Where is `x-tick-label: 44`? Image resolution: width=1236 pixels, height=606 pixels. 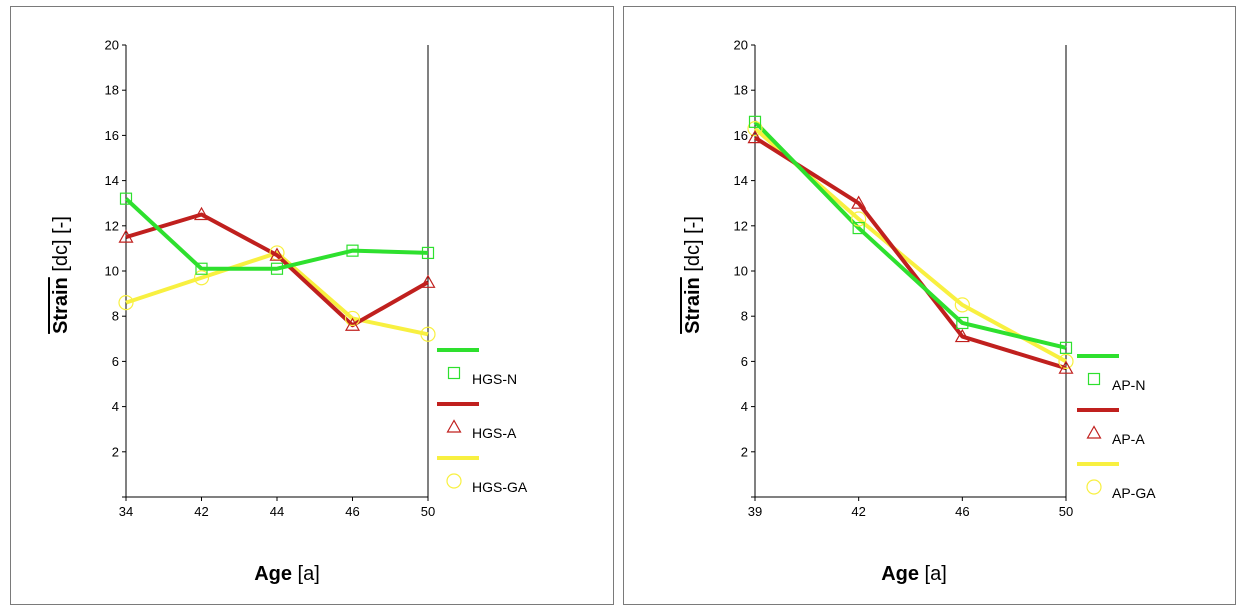
x-tick-label: 44 is located at coordinates (277, 511).